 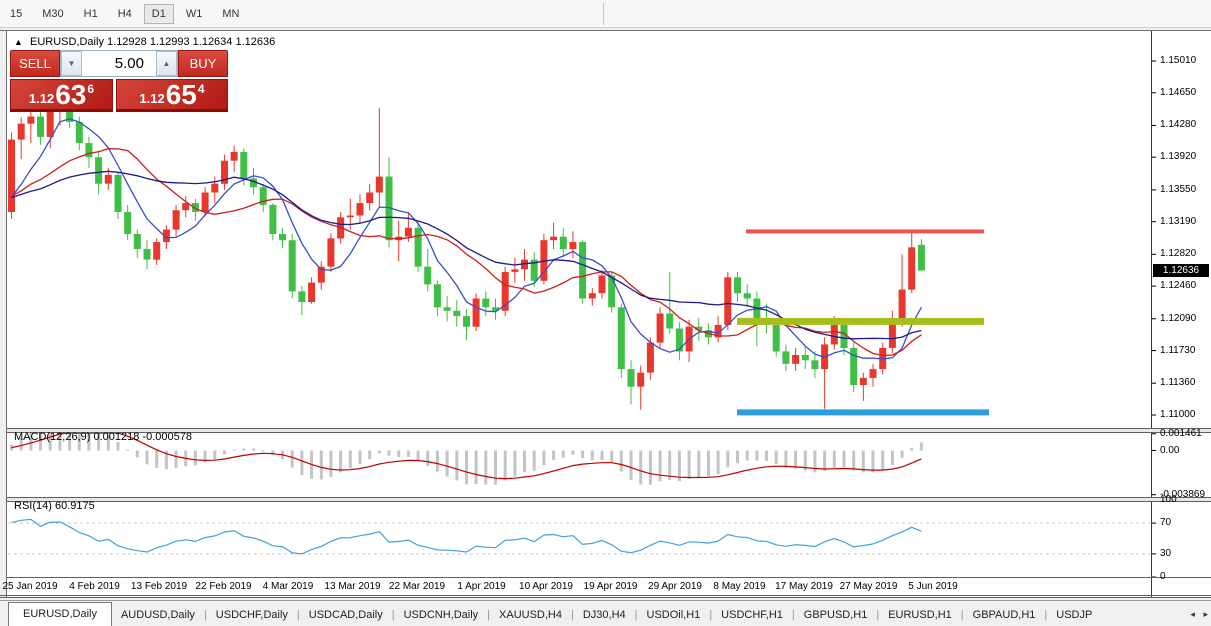 I want to click on collapse-triangle-icon: ▲, so click(x=18, y=42).